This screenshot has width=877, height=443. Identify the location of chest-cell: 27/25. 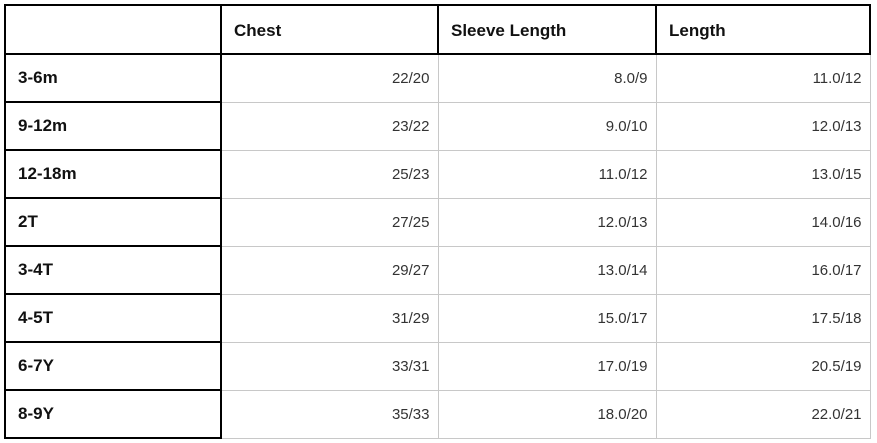
(329, 222).